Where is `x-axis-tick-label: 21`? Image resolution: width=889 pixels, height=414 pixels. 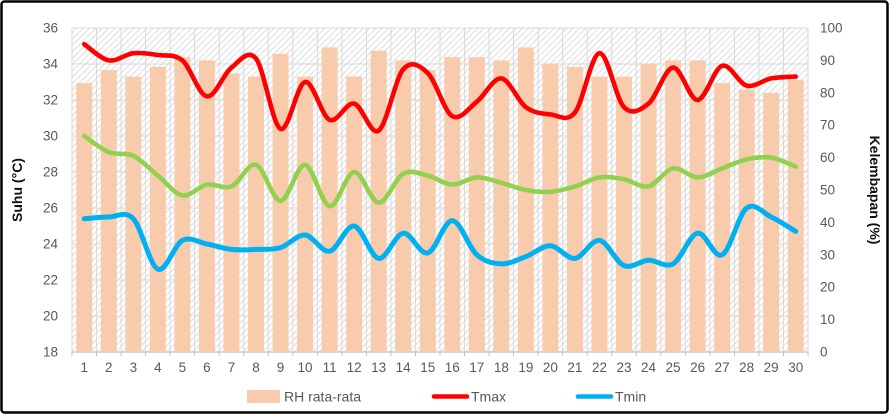 x-axis-tick-label: 21 is located at coordinates (574, 367).